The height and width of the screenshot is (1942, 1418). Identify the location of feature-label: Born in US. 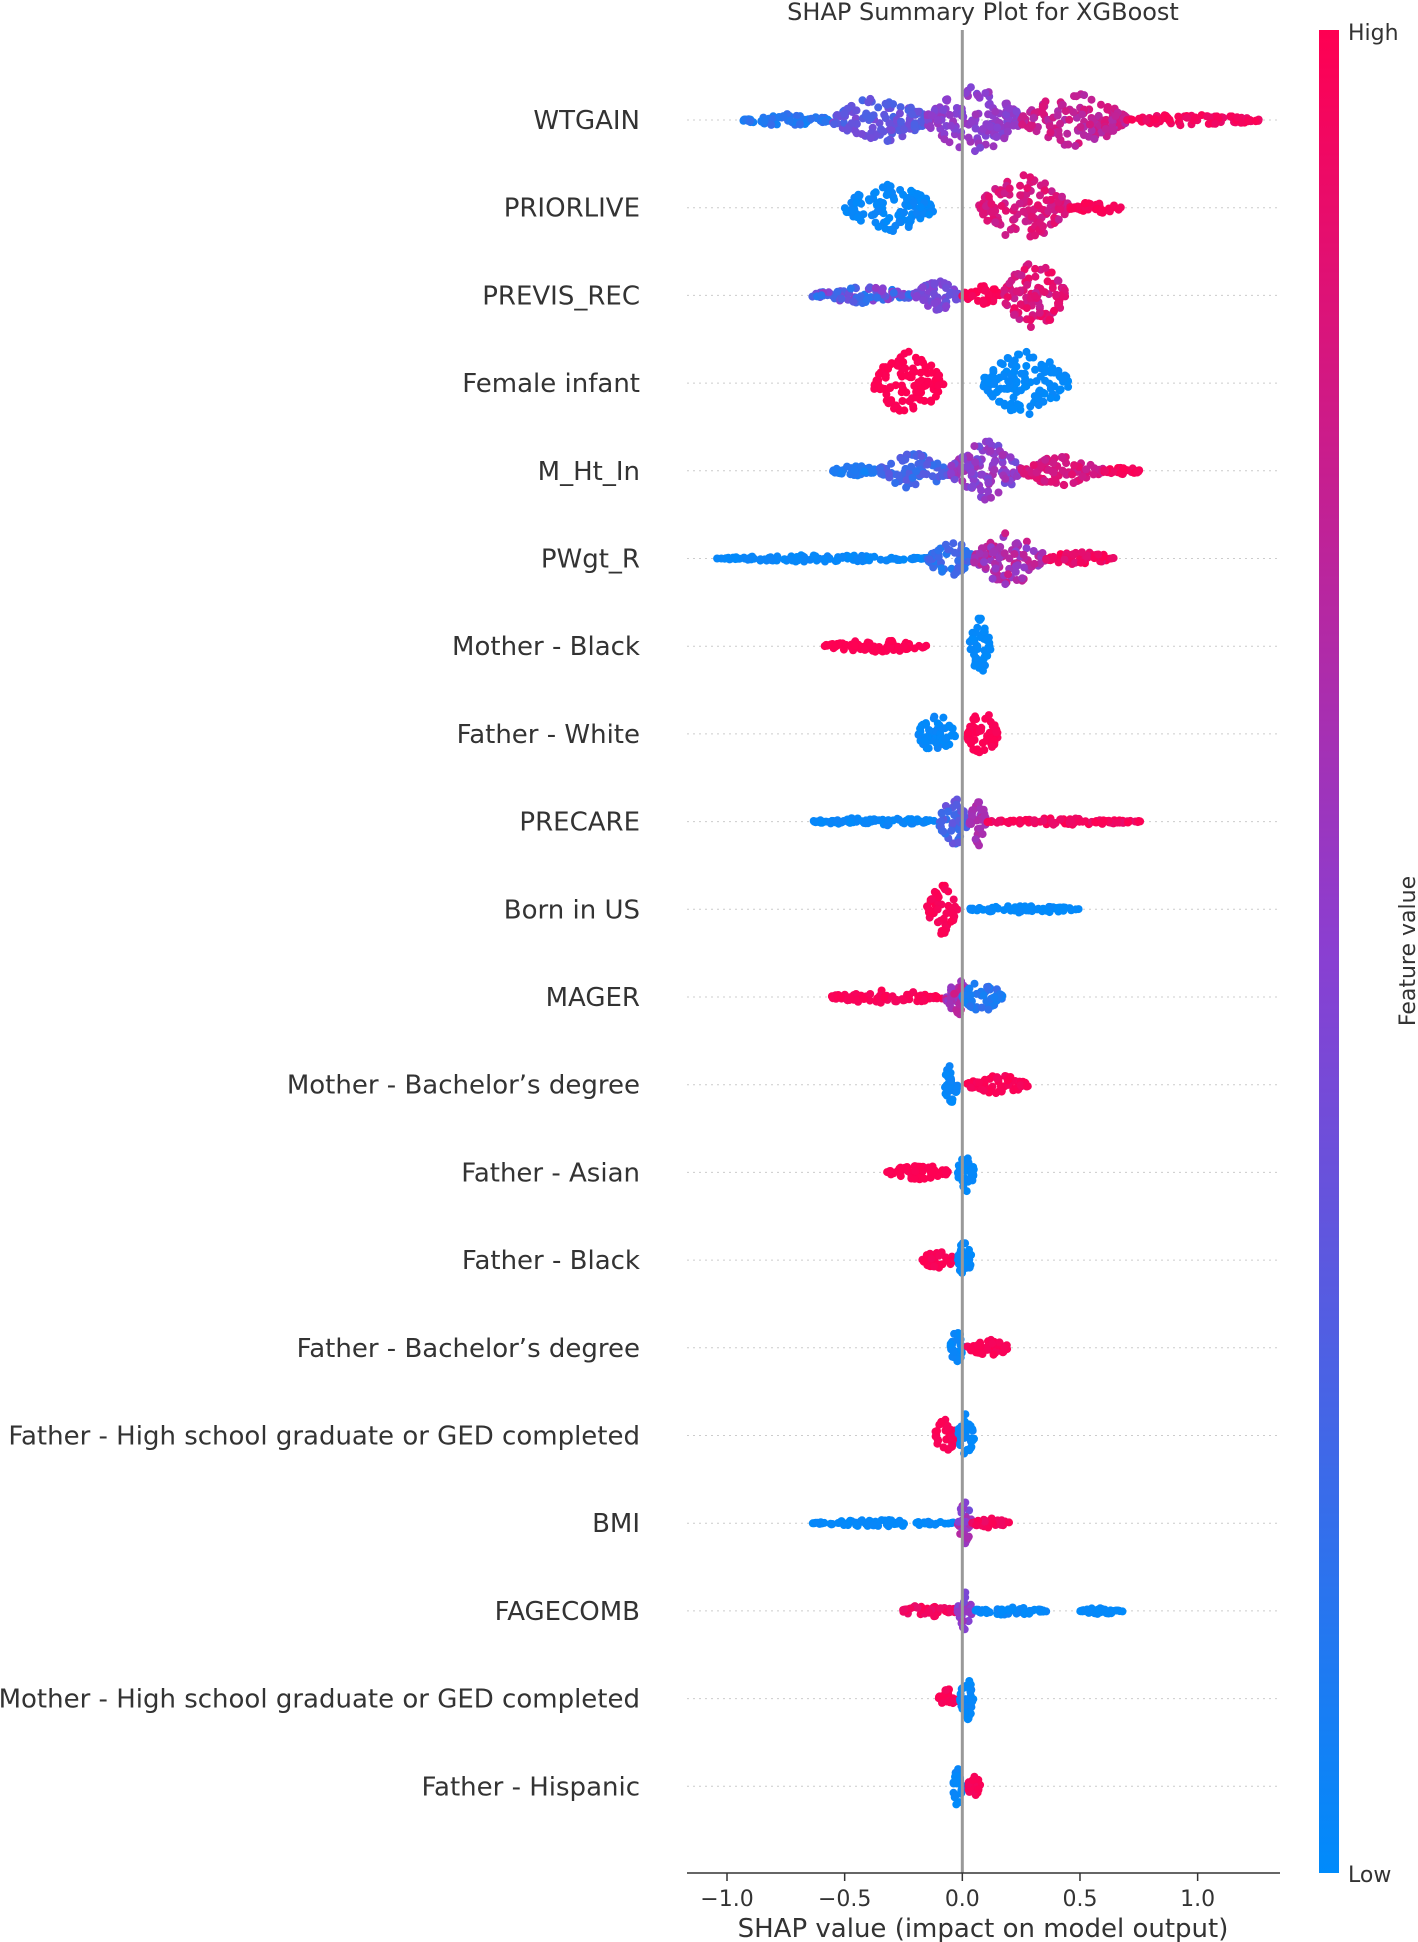
(572, 910).